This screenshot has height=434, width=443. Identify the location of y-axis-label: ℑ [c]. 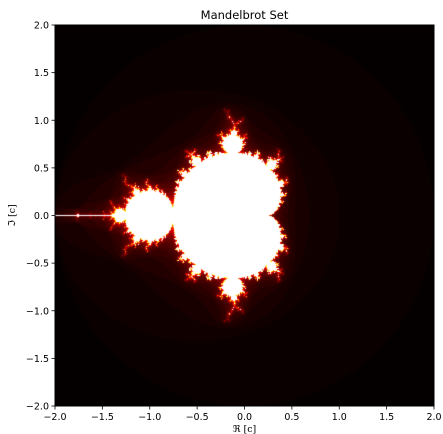
(12, 215).